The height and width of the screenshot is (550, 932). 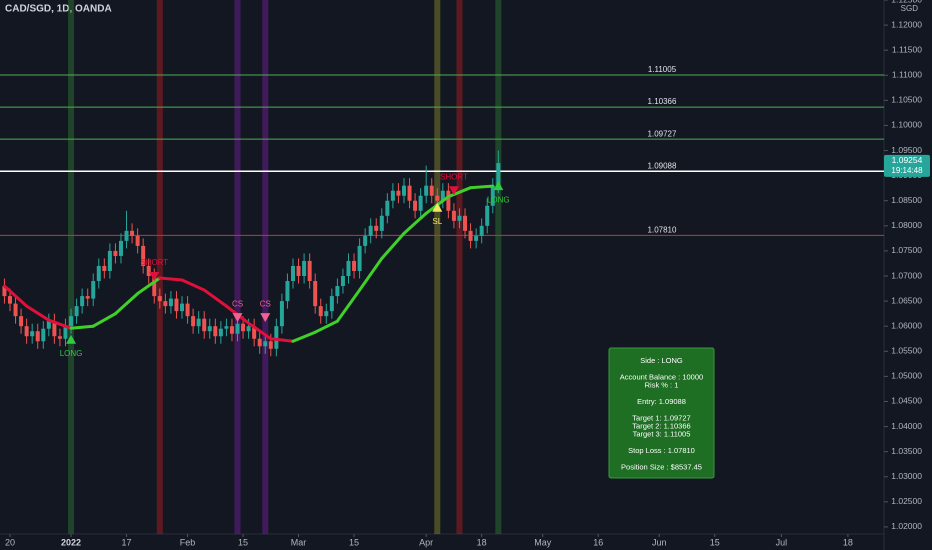 What do you see at coordinates (906, 250) in the screenshot?
I see `y-tick-label: 1.07500` at bounding box center [906, 250].